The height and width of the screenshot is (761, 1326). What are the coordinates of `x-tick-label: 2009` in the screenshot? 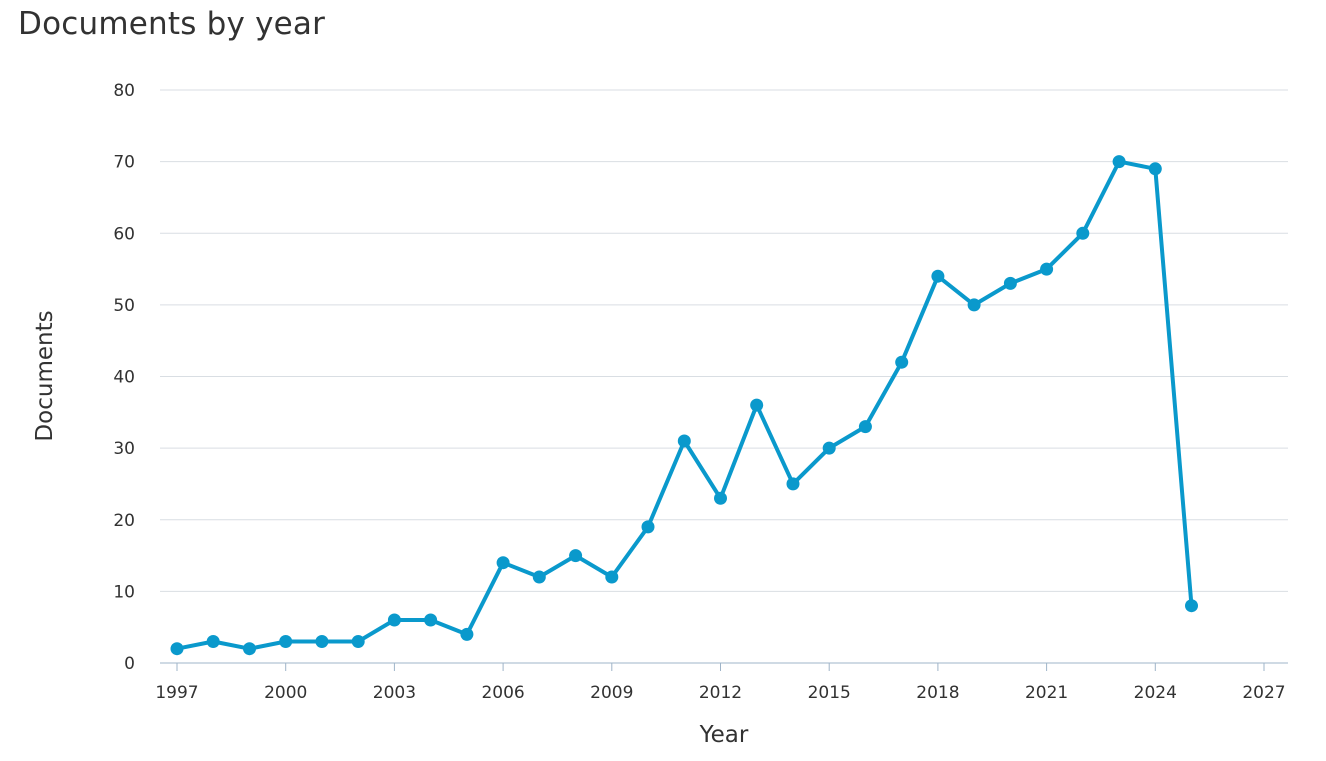 It's located at (611, 693).